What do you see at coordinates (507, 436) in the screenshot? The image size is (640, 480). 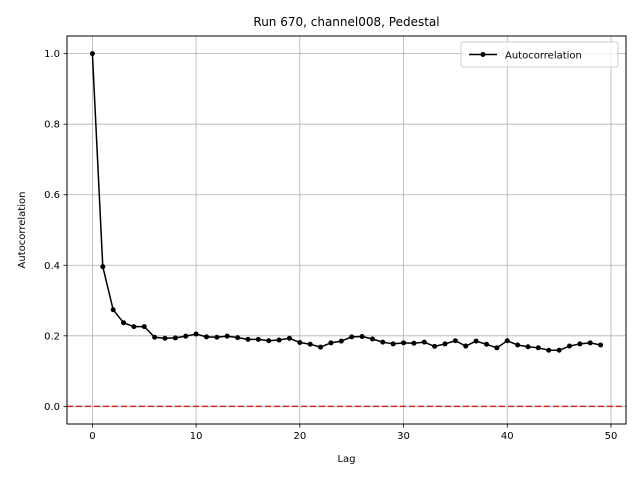 I see `x-tick-label: 40` at bounding box center [507, 436].